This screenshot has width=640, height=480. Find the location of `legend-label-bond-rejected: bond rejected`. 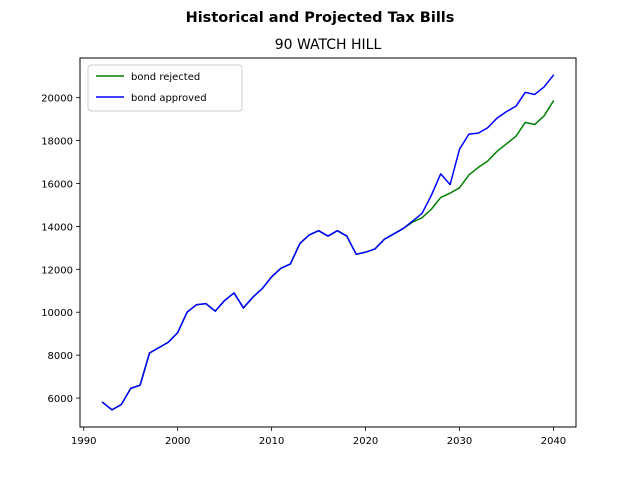

legend-label-bond-rejected: bond rejected is located at coordinates (165, 77).